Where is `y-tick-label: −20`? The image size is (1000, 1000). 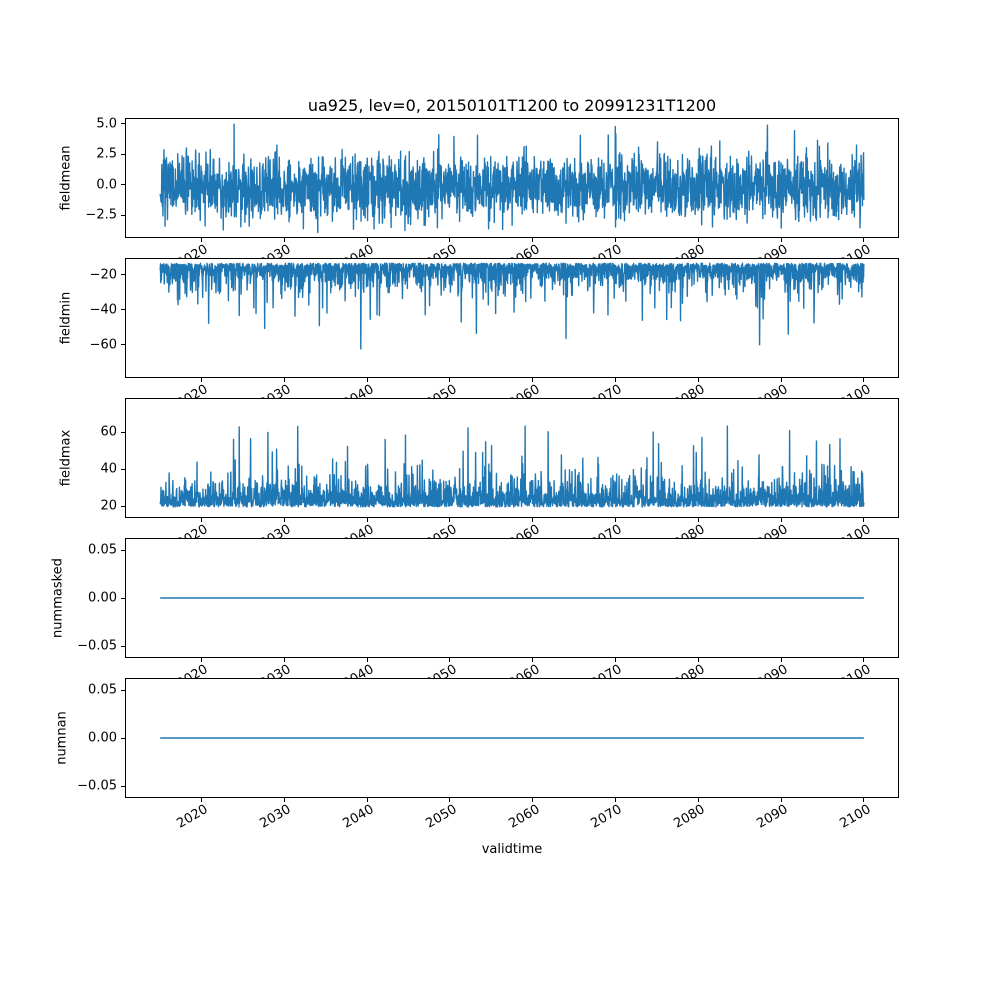 y-tick-label: −20 is located at coordinates (103, 275).